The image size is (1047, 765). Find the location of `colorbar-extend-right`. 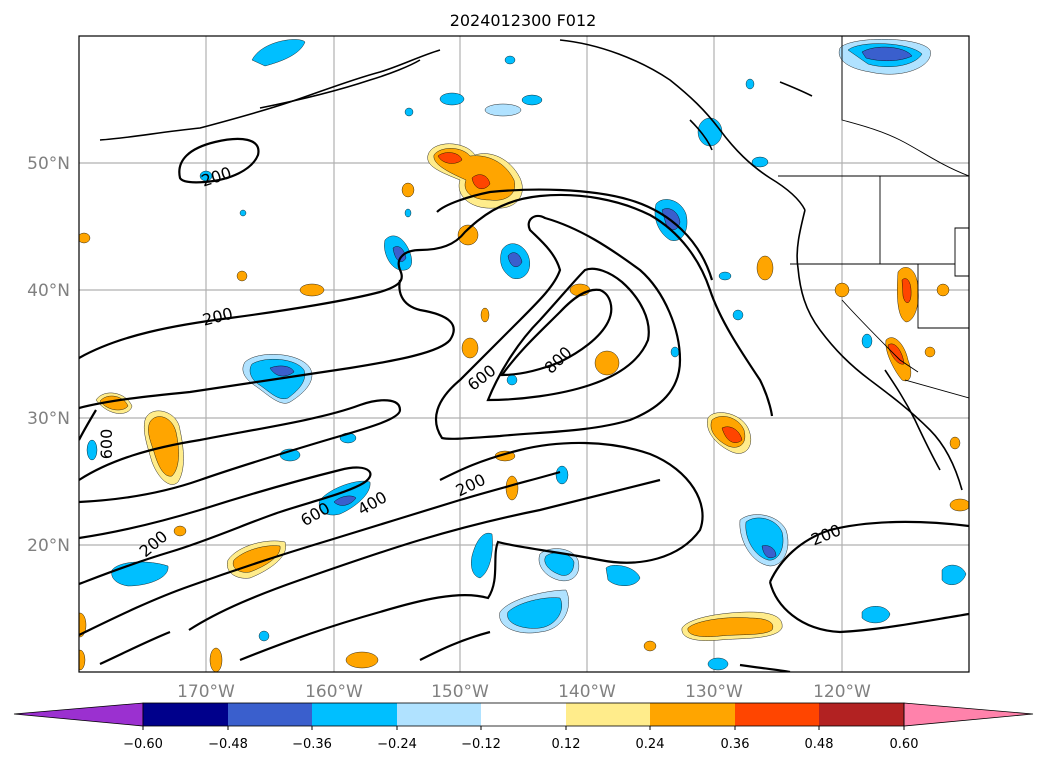

colorbar-extend-right is located at coordinates (968, 714).